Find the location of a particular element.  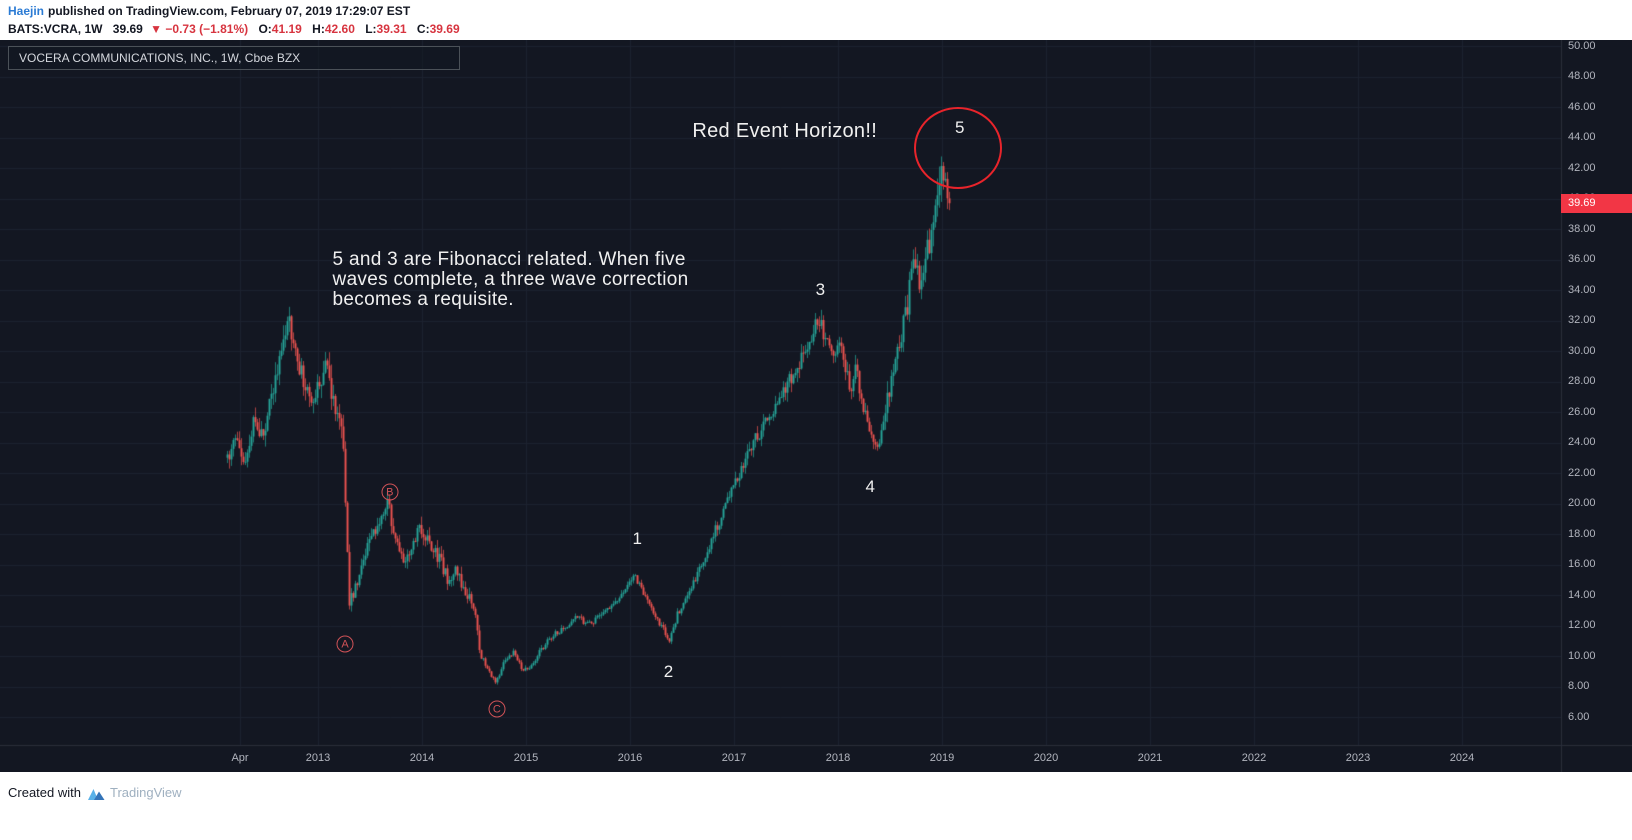

time-tick-label: 2020 is located at coordinates (1046, 758).